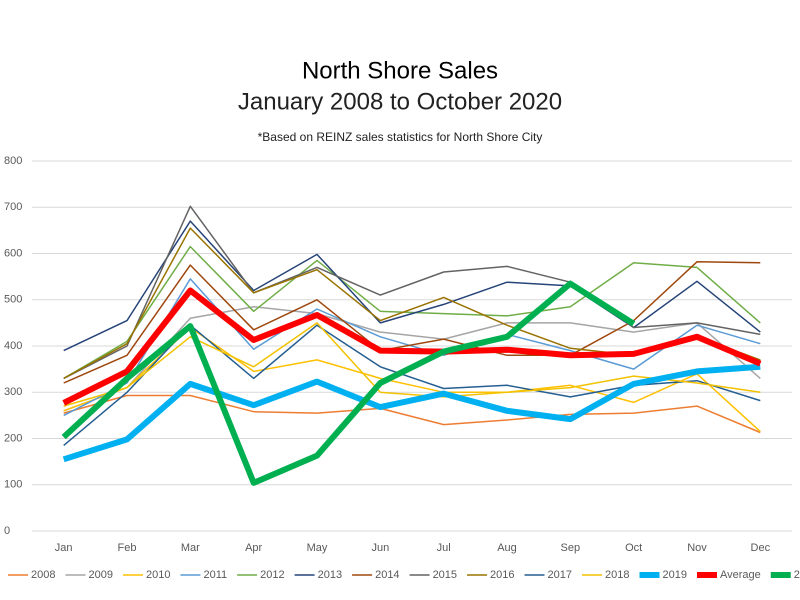  What do you see at coordinates (127, 548) in the screenshot?
I see `x-tick-label: Feb` at bounding box center [127, 548].